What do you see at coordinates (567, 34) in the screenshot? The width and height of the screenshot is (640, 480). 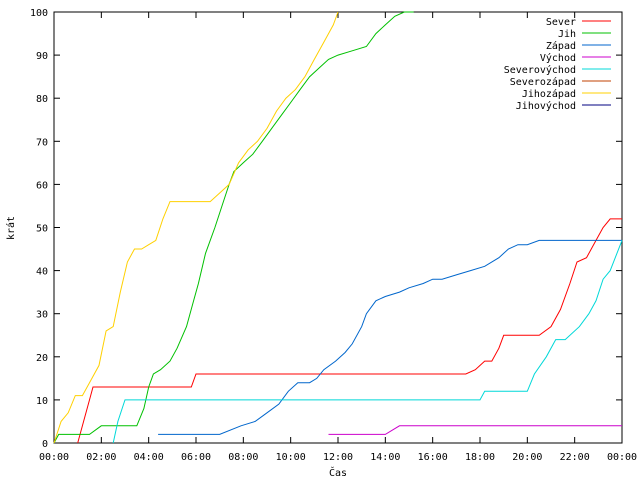 I see `legend-label: Jih` at bounding box center [567, 34].